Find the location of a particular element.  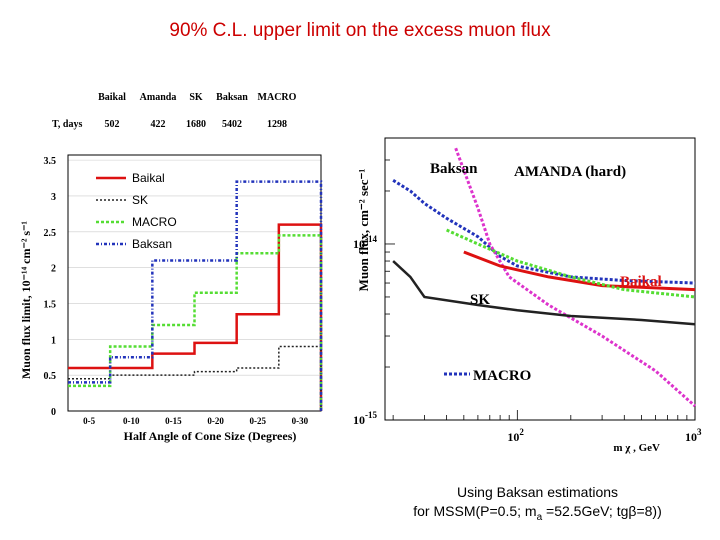

caption-line2-prefix: for MSSM(P=0.5; m is located at coordinates (475, 511).